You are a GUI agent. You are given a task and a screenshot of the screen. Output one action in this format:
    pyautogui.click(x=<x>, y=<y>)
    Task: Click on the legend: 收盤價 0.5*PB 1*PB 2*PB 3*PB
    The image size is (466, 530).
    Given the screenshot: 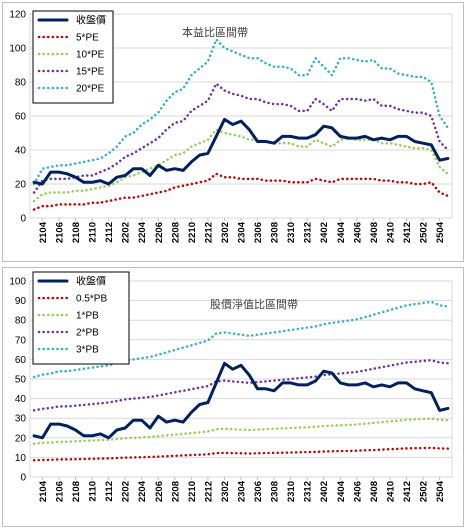 What is the action you would take?
    pyautogui.click(x=81, y=318)
    